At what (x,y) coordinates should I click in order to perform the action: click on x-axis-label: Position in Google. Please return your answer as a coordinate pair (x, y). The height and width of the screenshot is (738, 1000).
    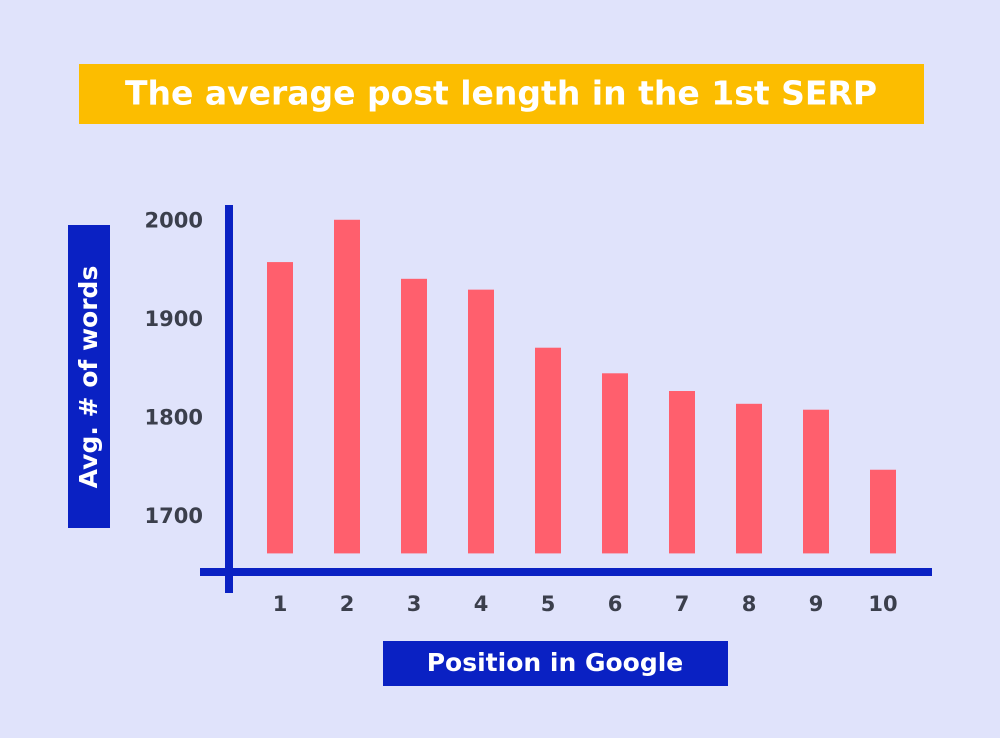
    Looking at the image, I should click on (555, 662).